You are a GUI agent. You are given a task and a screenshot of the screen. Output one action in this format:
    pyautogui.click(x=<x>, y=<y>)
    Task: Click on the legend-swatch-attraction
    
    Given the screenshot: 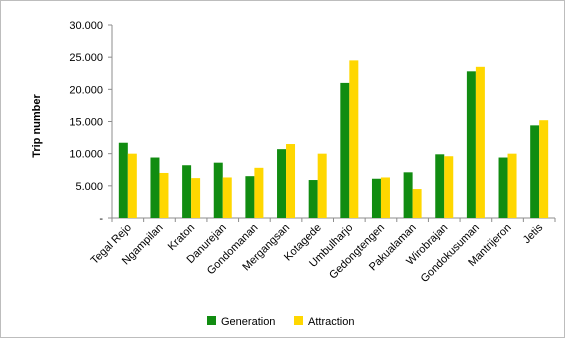 What is the action you would take?
    pyautogui.click(x=298, y=320)
    